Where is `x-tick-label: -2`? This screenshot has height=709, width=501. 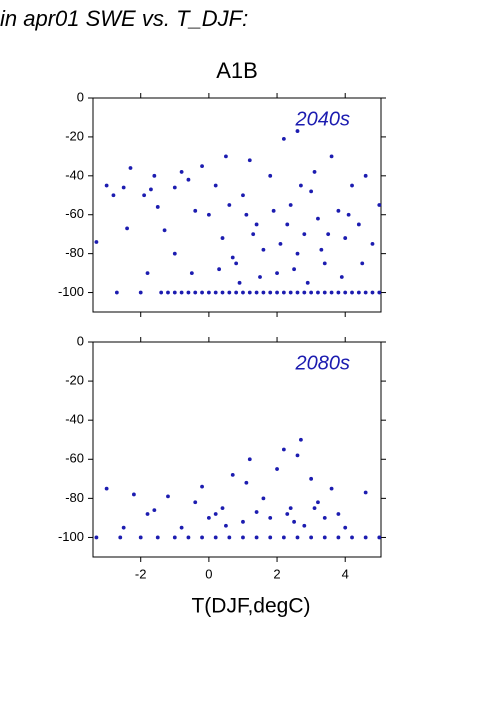
x-tick-label: -2 is located at coordinates (141, 573).